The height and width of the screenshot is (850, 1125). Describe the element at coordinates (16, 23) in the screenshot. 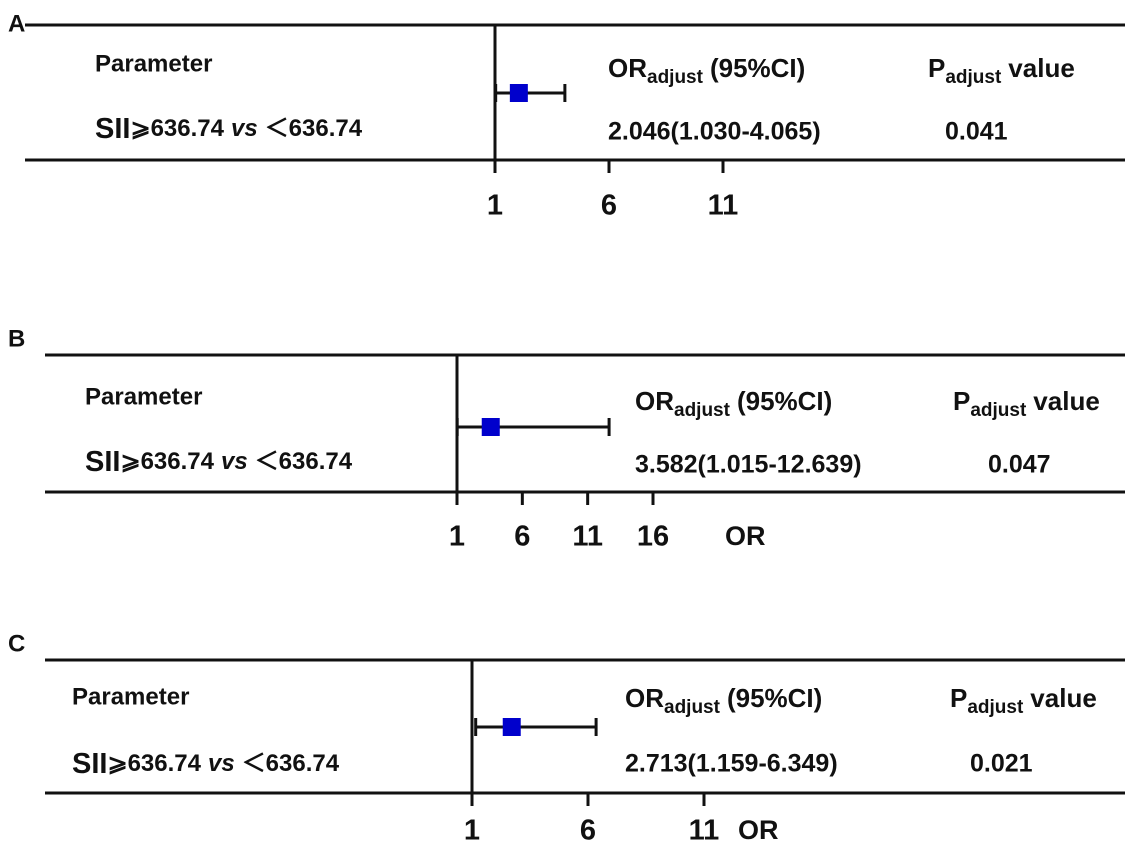

I see `panel-letter: A` at that location.